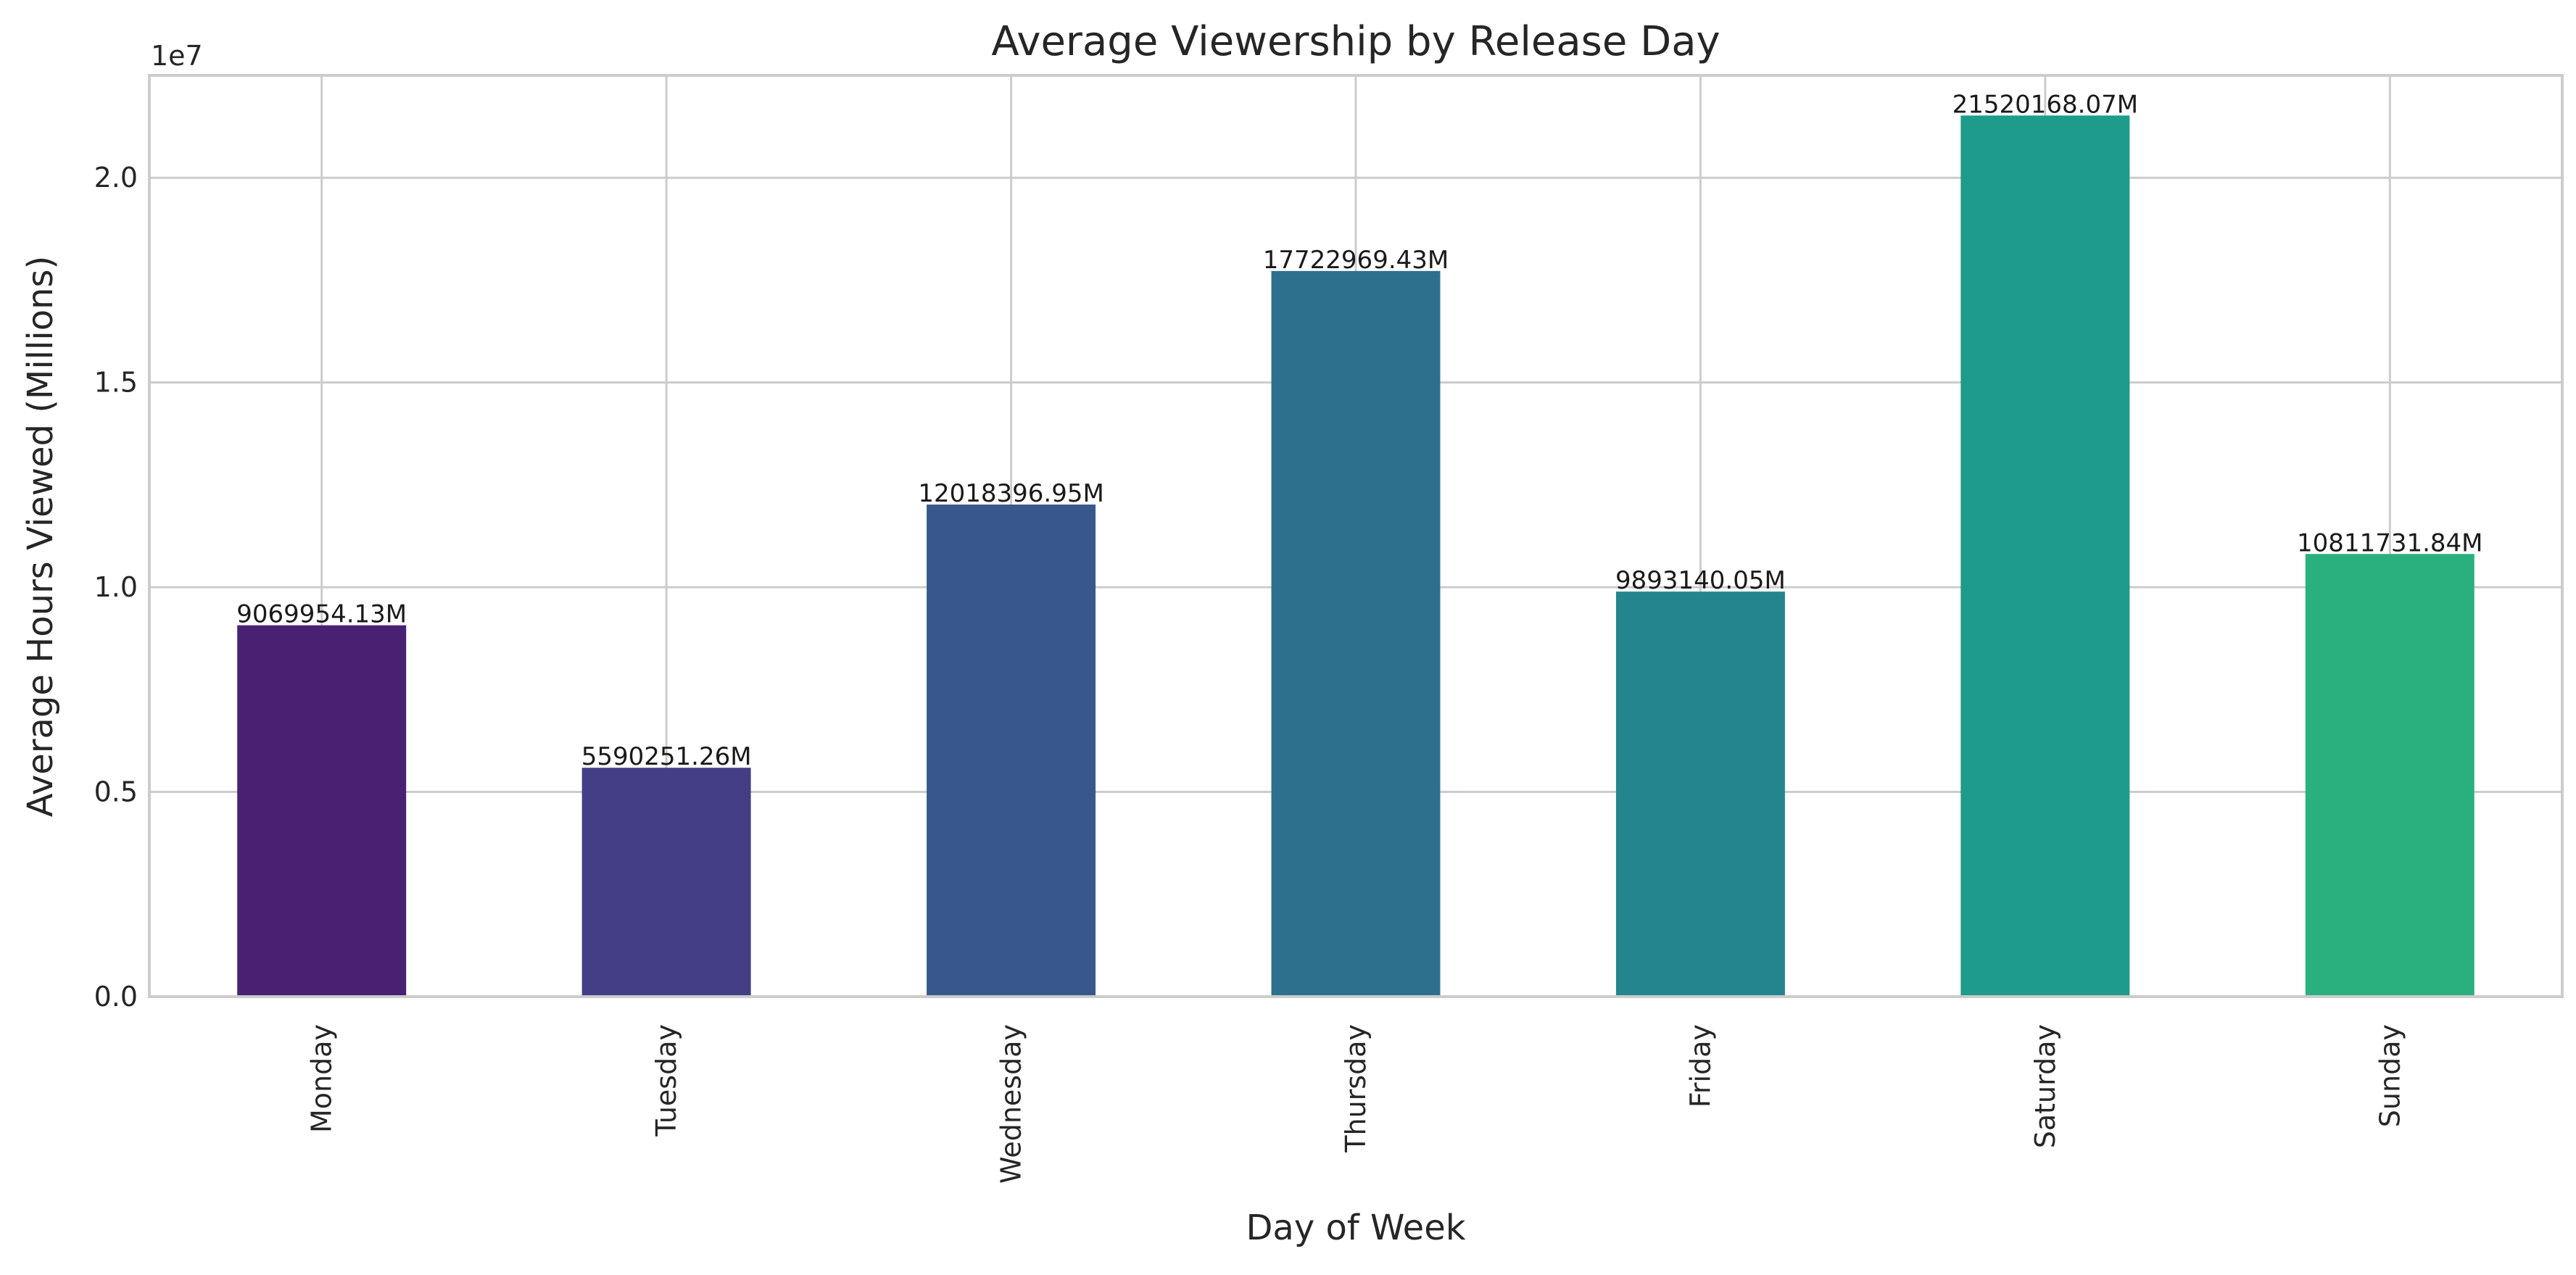 Image resolution: width=2576 pixels, height=1275 pixels. I want to click on y-tick-label: 2.0, so click(116, 178).